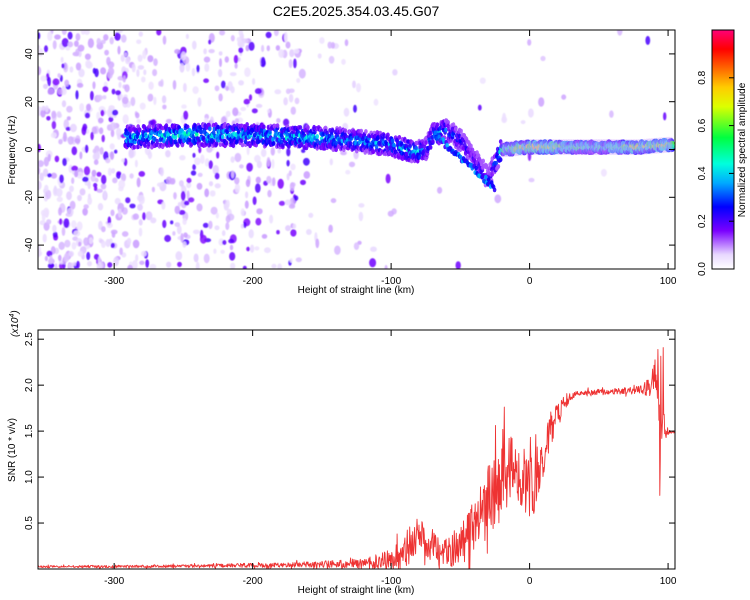 The height and width of the screenshot is (600, 750). I want to click on snr-scale-prefix: (x10, so click(15, 327).